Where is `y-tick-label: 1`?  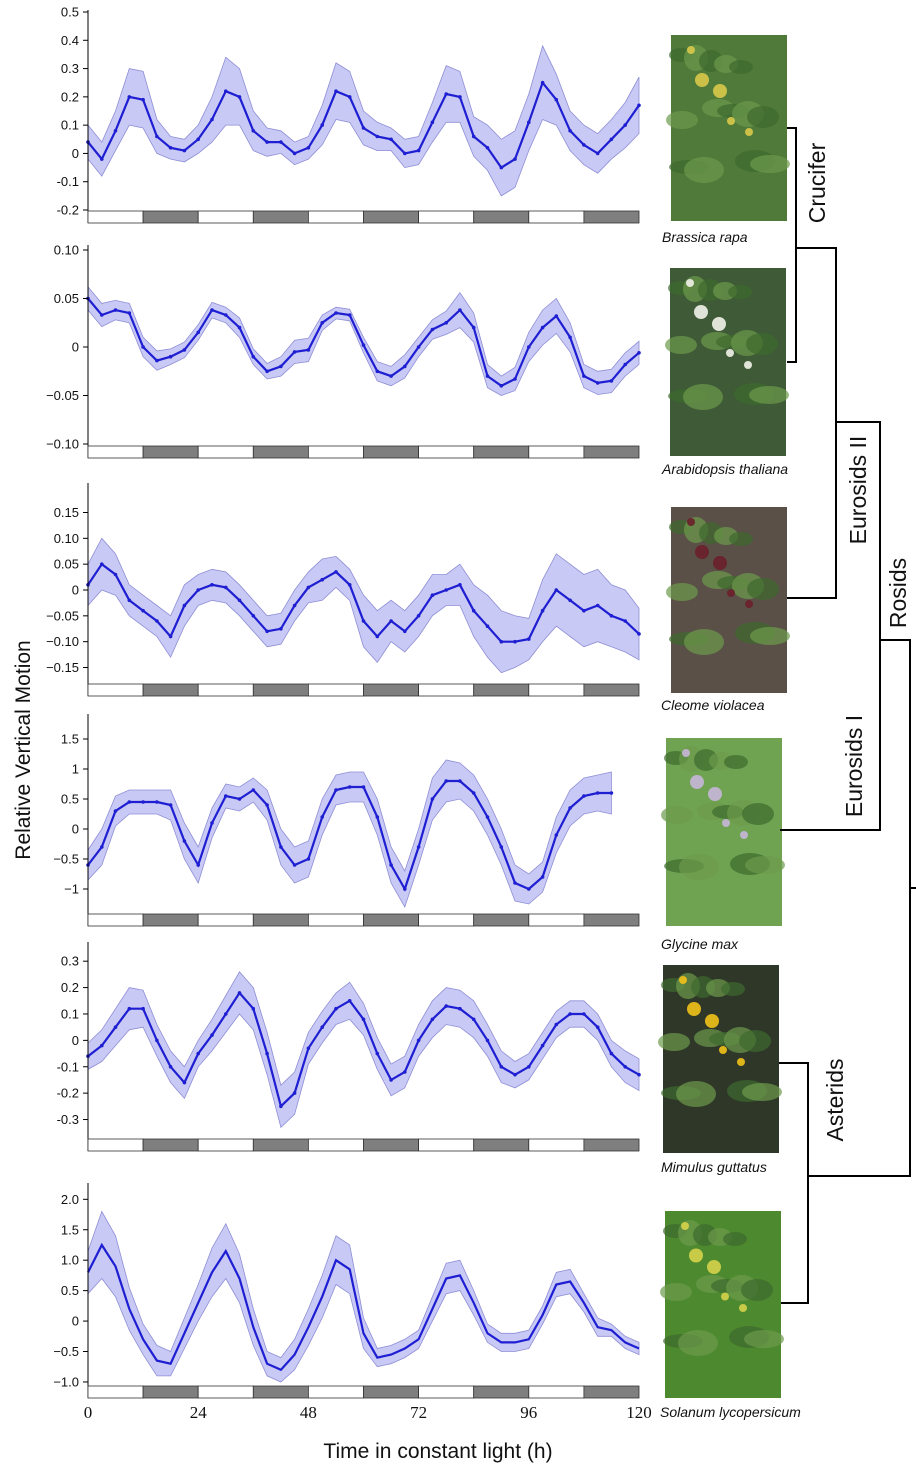 y-tick-label: 1 is located at coordinates (75, 769).